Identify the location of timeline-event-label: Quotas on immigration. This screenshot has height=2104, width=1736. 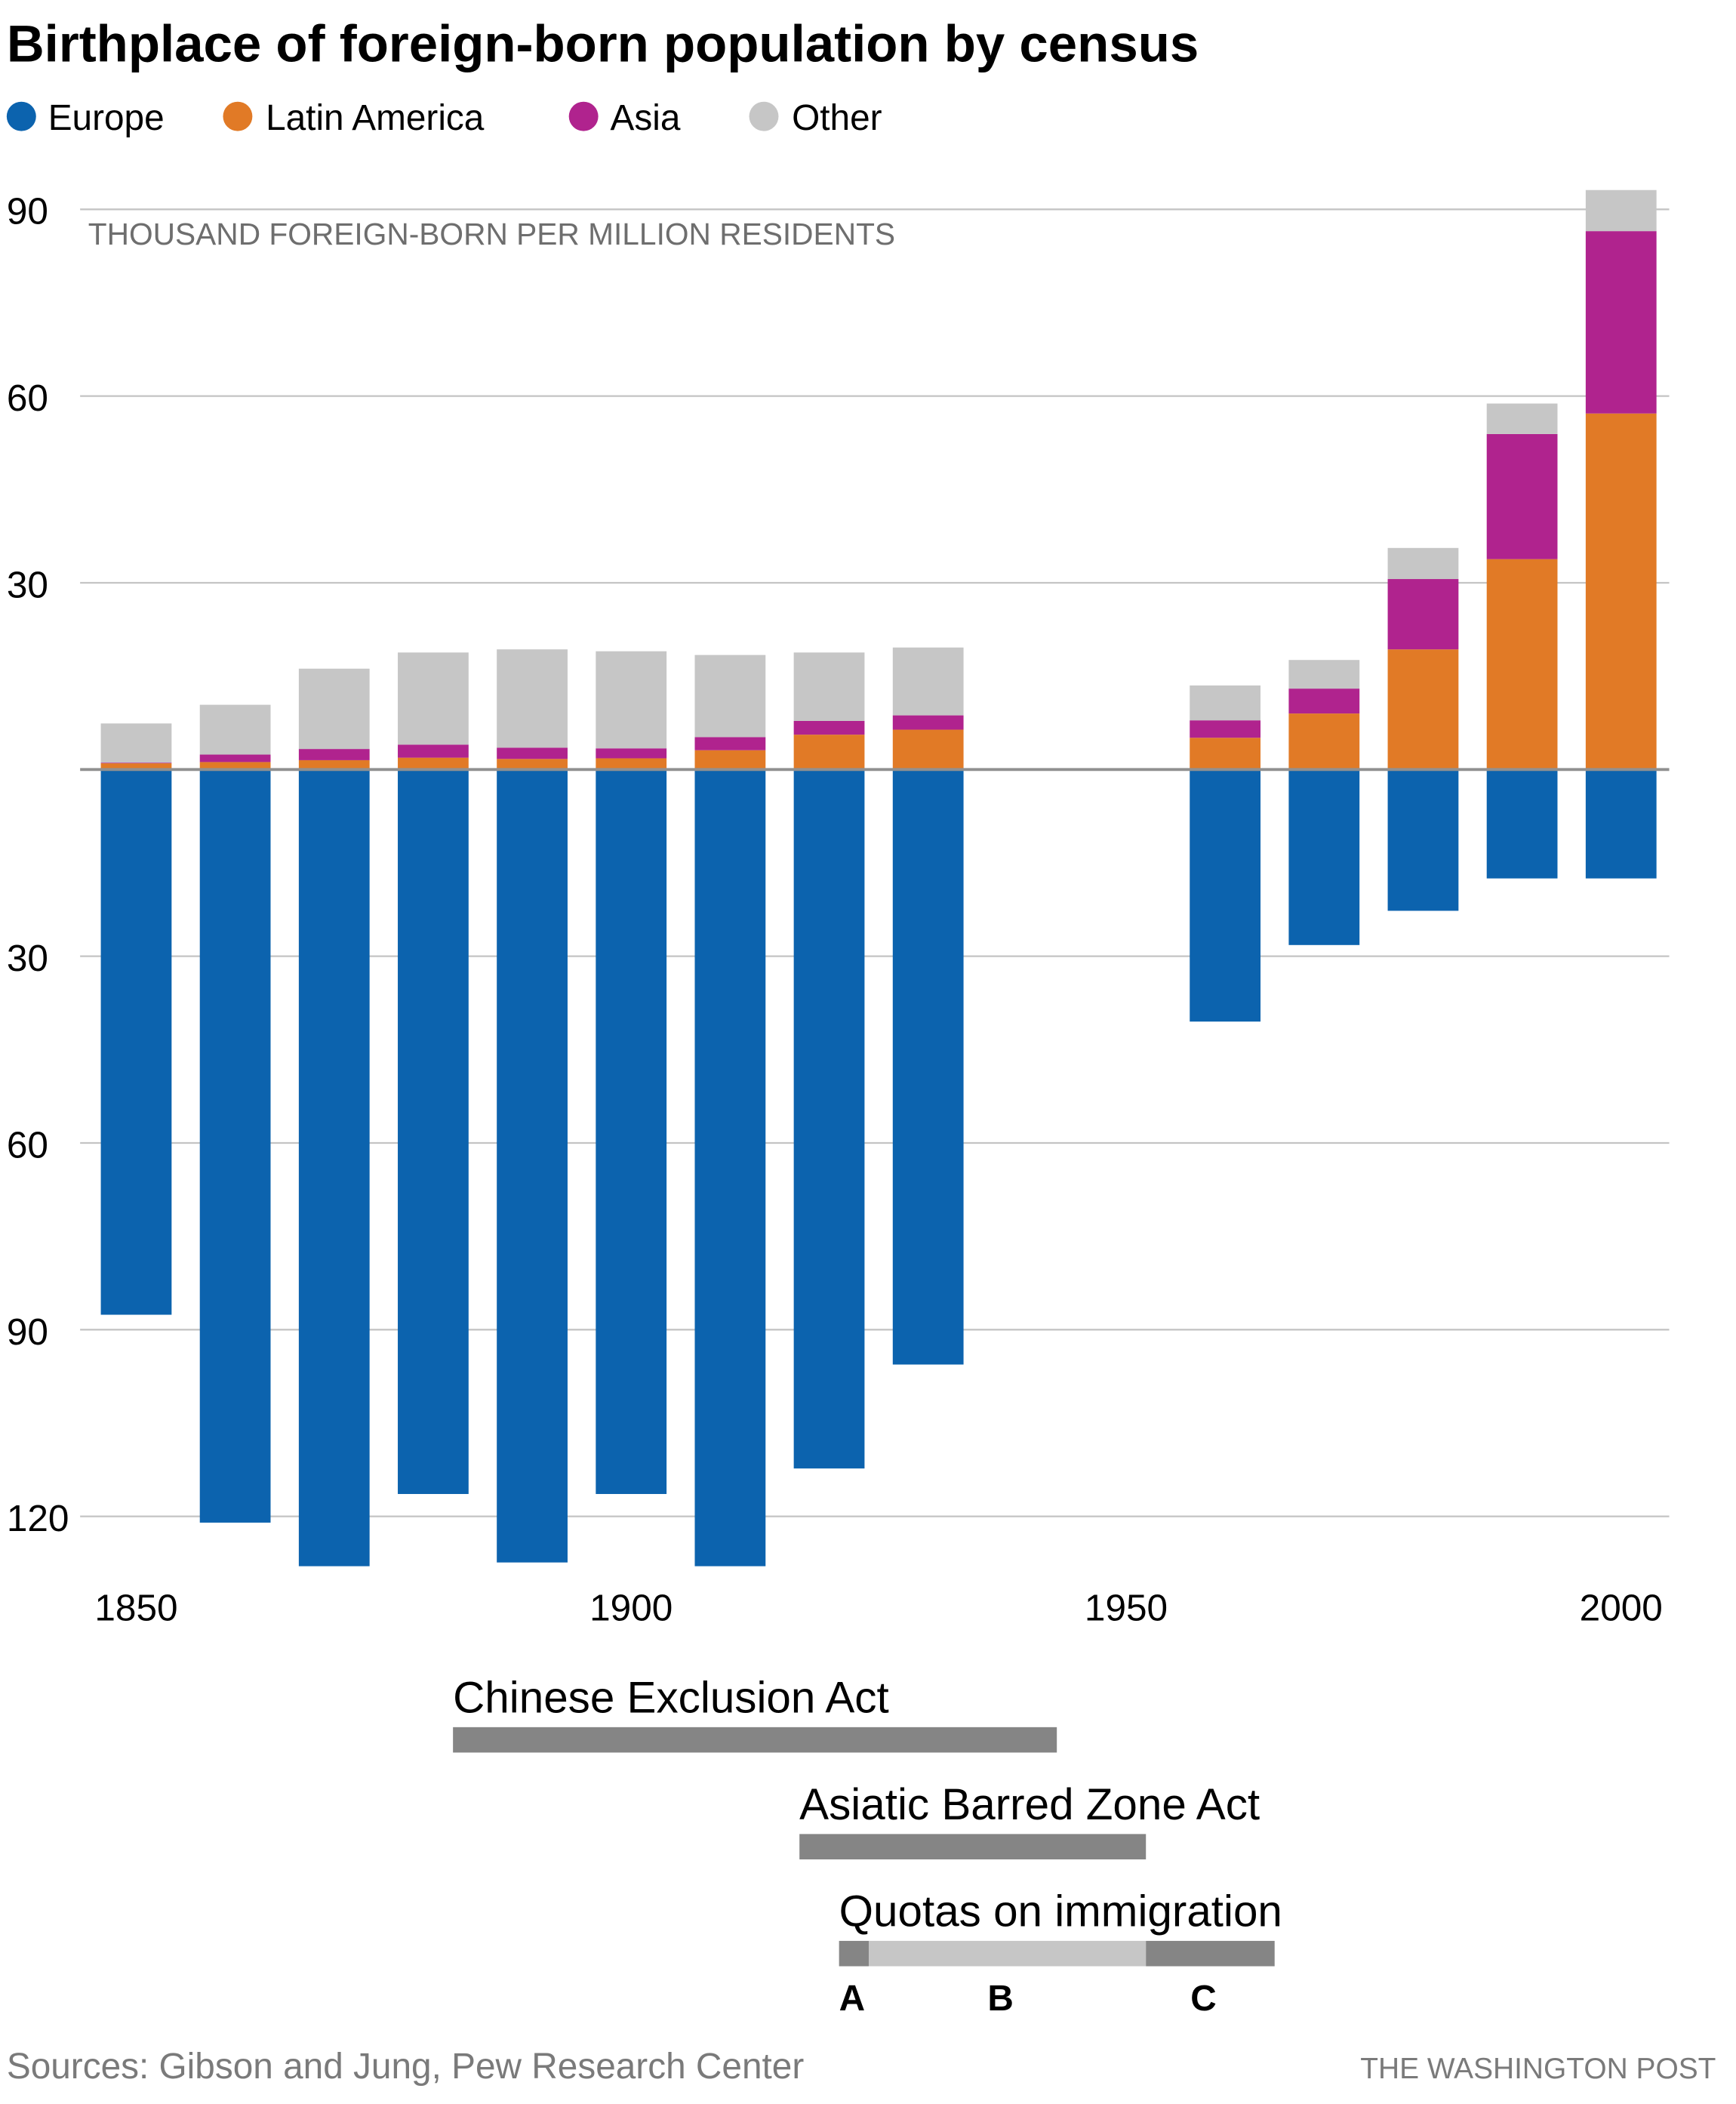
(1061, 1911).